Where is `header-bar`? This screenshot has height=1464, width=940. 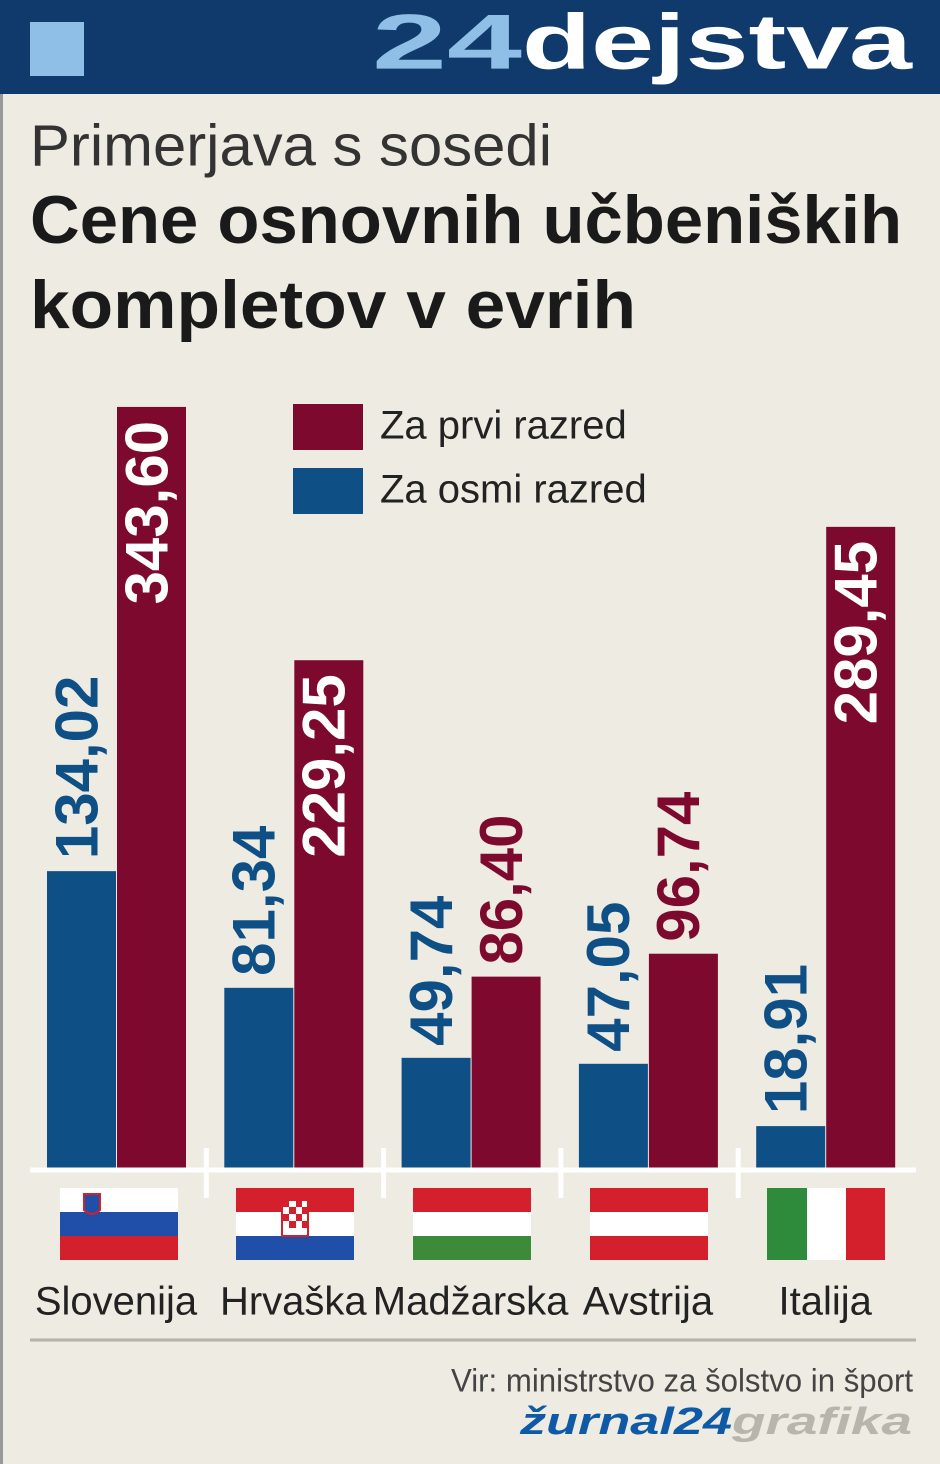 header-bar is located at coordinates (470, 47).